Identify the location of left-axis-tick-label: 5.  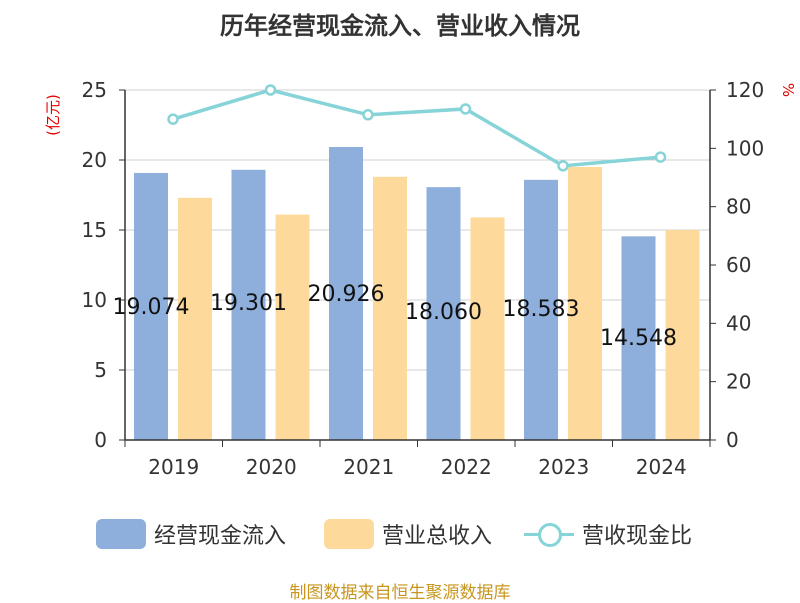
(100, 370).